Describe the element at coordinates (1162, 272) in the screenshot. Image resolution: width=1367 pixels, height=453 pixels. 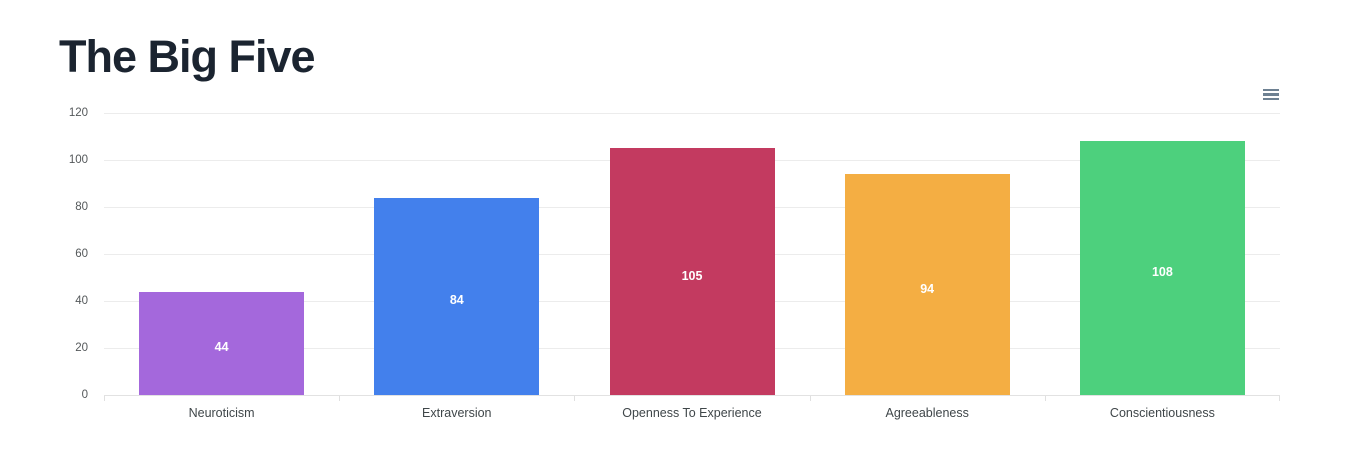
I see `bar-value-label: 108` at that location.